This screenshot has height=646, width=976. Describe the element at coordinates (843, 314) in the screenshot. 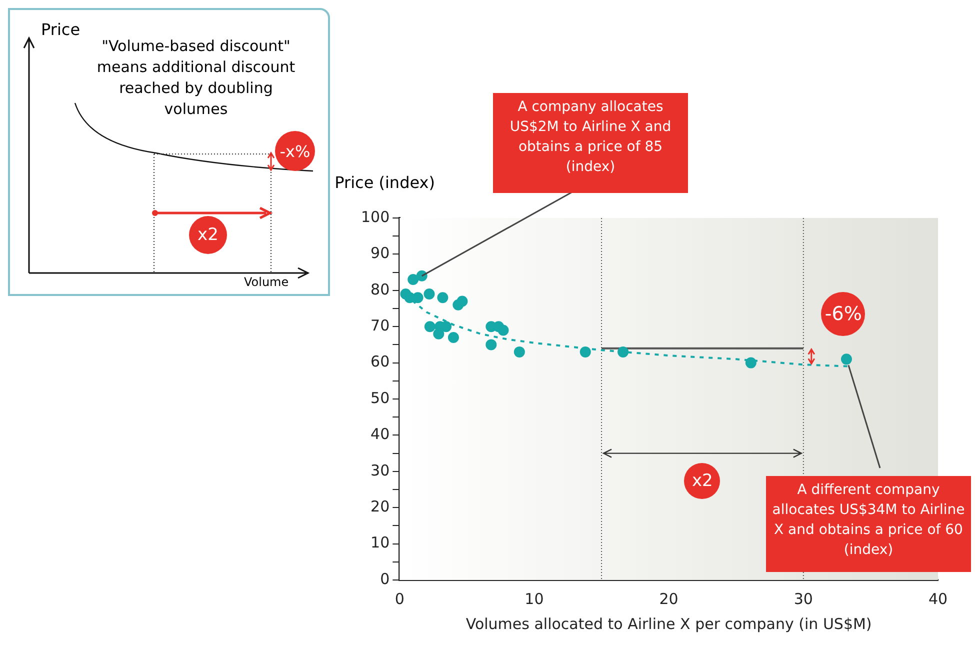

I see `annotation: -6%` at that location.